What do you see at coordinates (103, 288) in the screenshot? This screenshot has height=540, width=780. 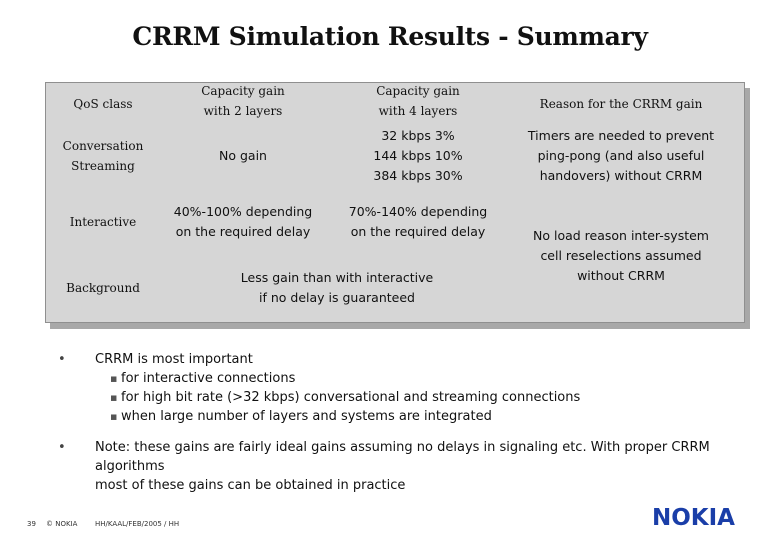 I see `row-background-class: Background` at bounding box center [103, 288].